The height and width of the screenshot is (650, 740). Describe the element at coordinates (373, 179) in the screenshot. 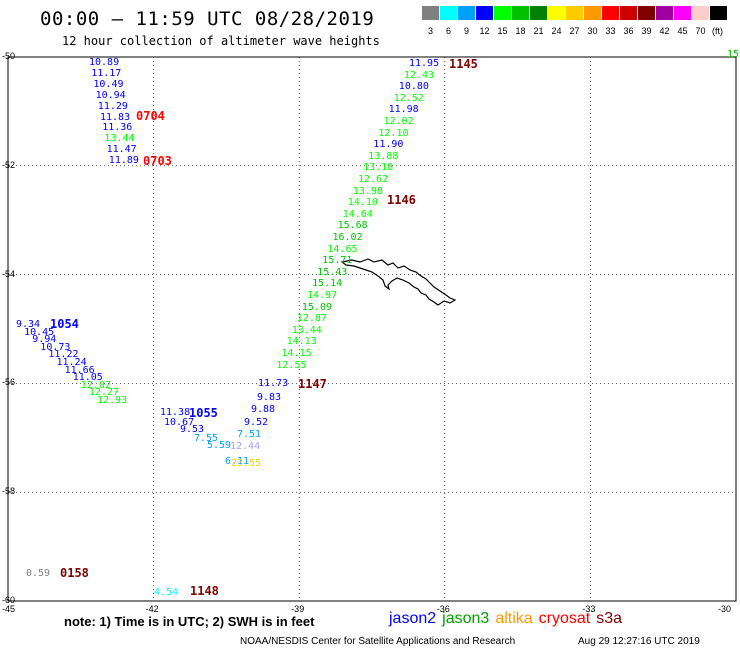

I see `wave-height-value: 12.62` at that location.